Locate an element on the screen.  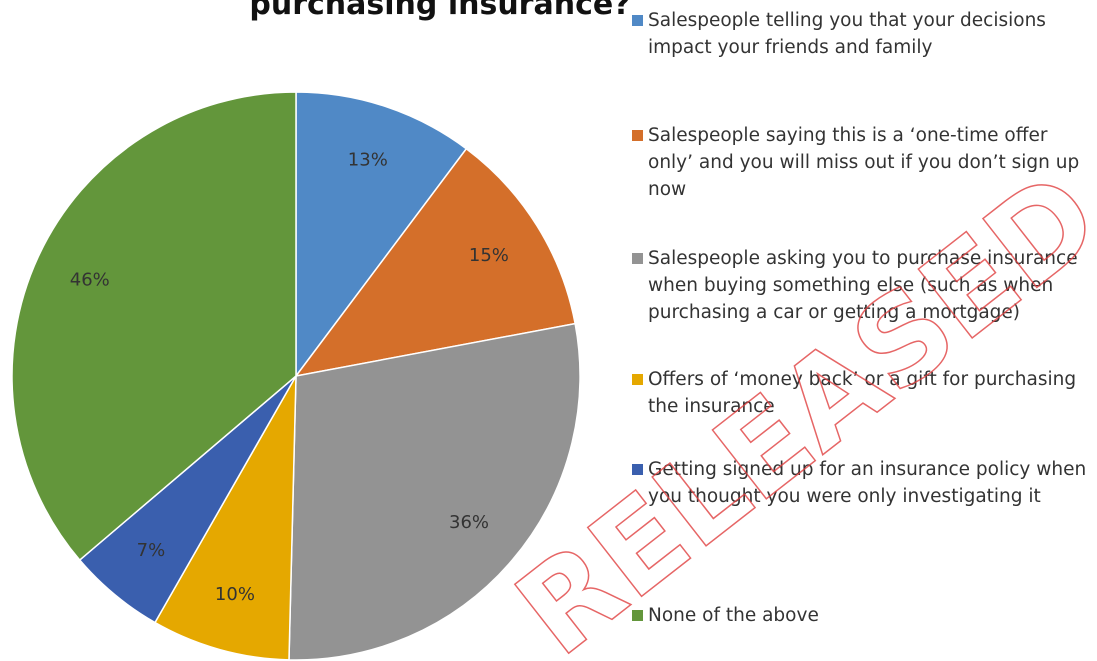
slice-label: 46% is located at coordinates (90, 280).